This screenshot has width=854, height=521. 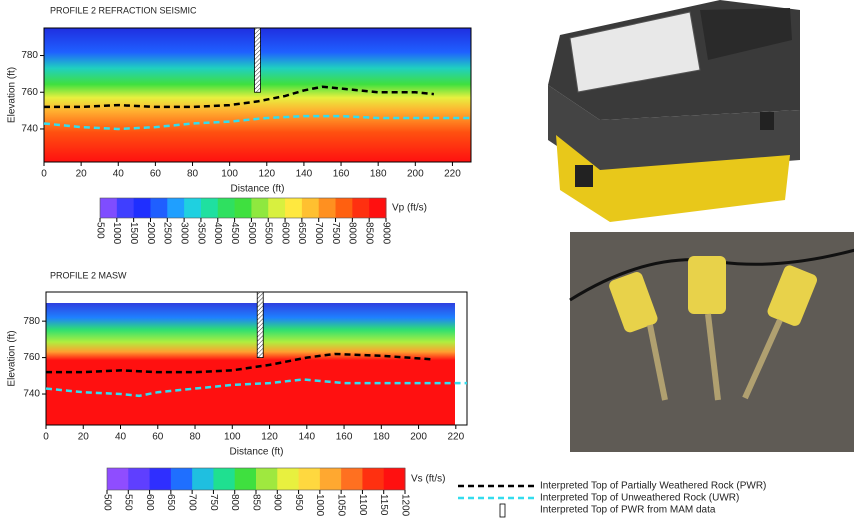 I want to click on colorbar-tick-label: 6000, so click(x=284, y=233).